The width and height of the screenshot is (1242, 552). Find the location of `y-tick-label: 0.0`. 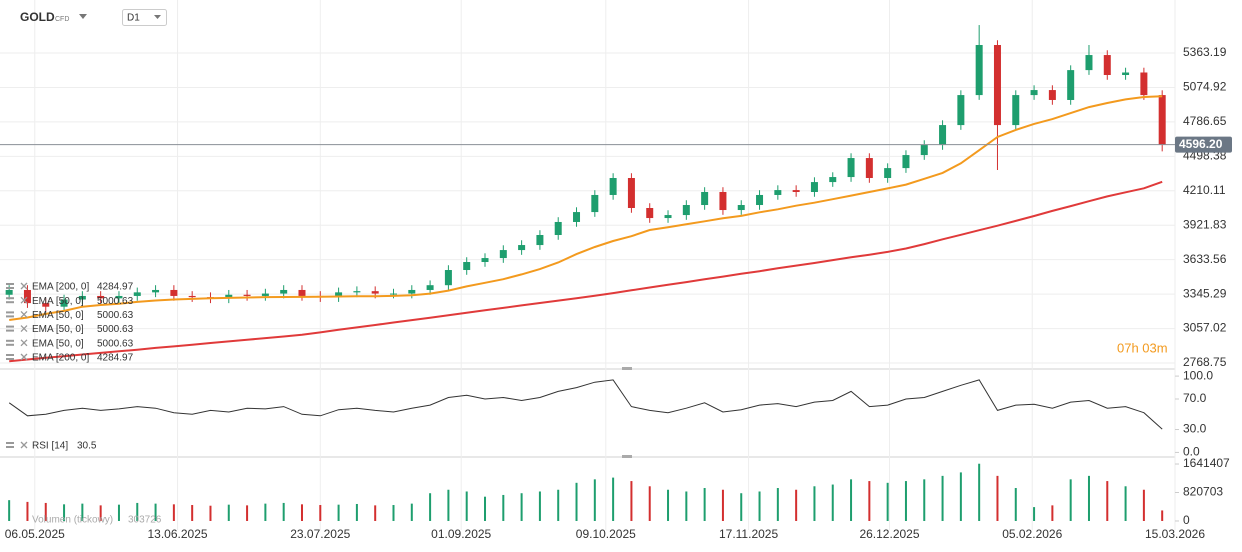

y-tick-label: 0.0 is located at coordinates (1191, 452).